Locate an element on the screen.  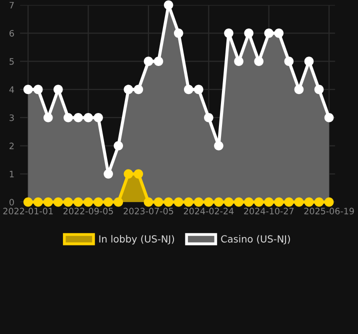
x-tick-label: 2022-01-01 is located at coordinates (28, 211).